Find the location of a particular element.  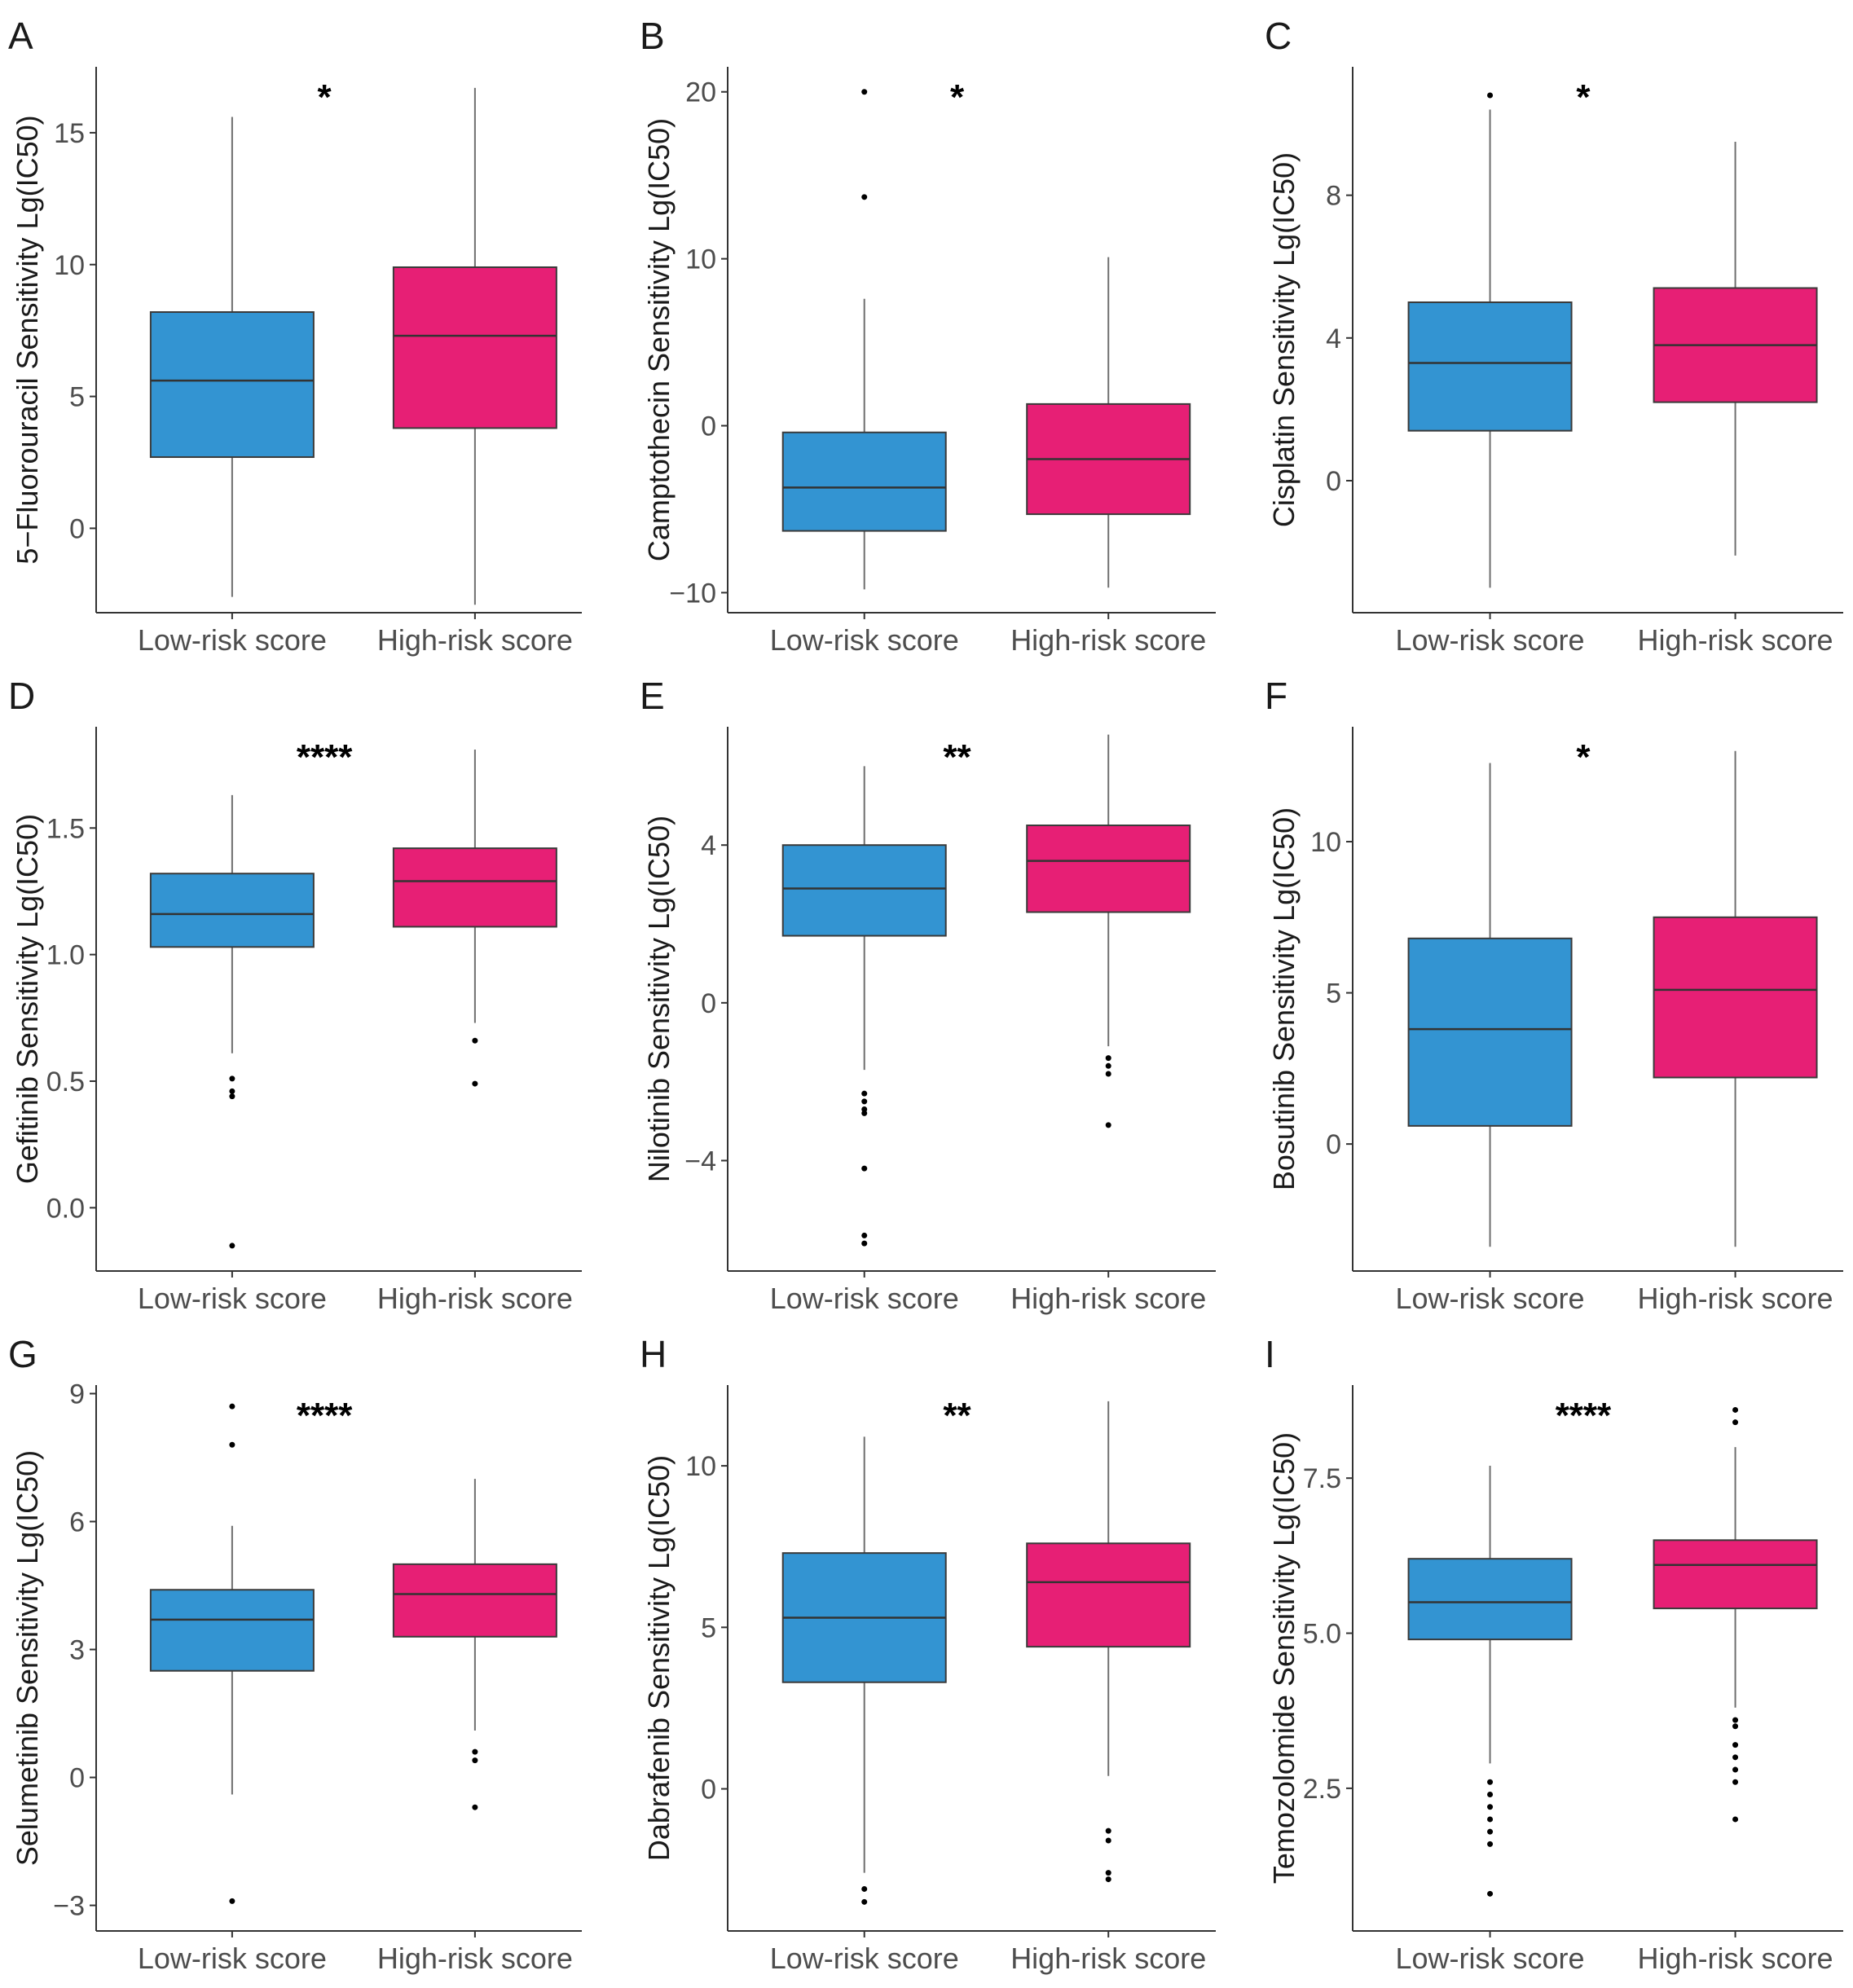

y-tick-label: 15 is located at coordinates (69, 133).